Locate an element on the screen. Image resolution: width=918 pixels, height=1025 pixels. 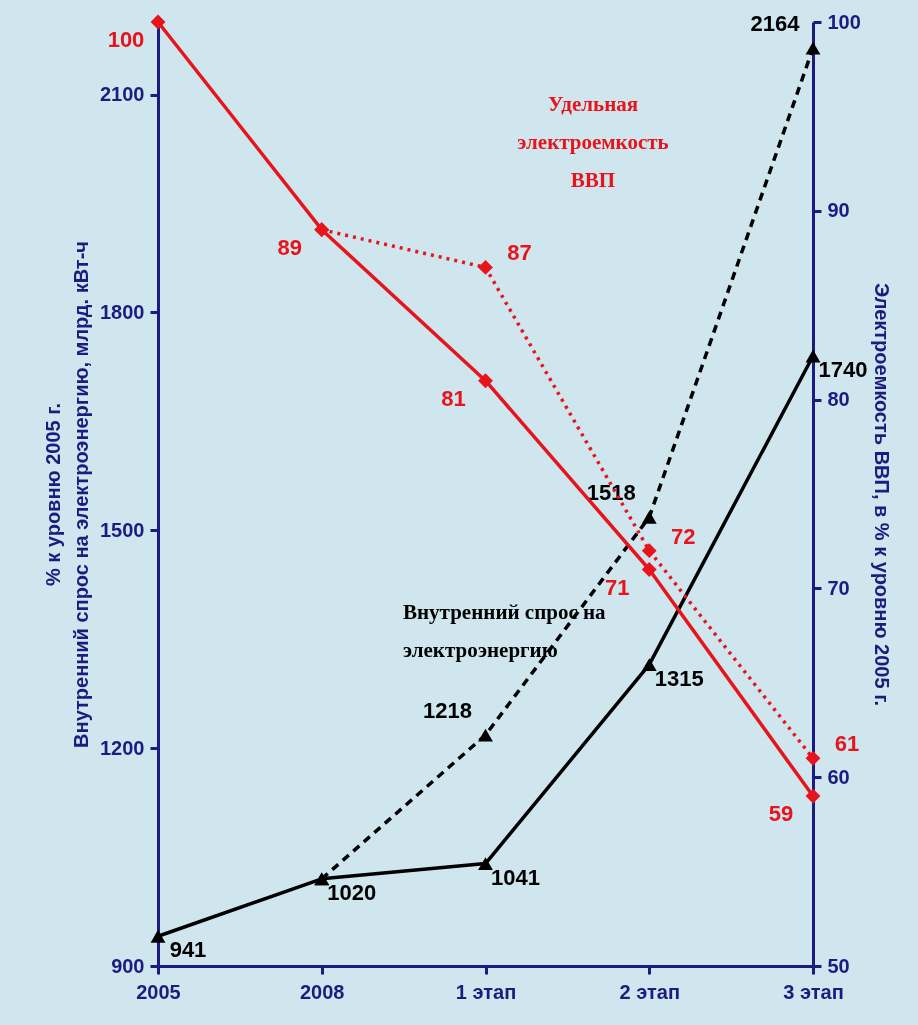
y-axis-title: % к уровню 2005 г. Внутренний спрос на электроэнергию, млрд. кВт-ч is located at coordinates (67, 494).